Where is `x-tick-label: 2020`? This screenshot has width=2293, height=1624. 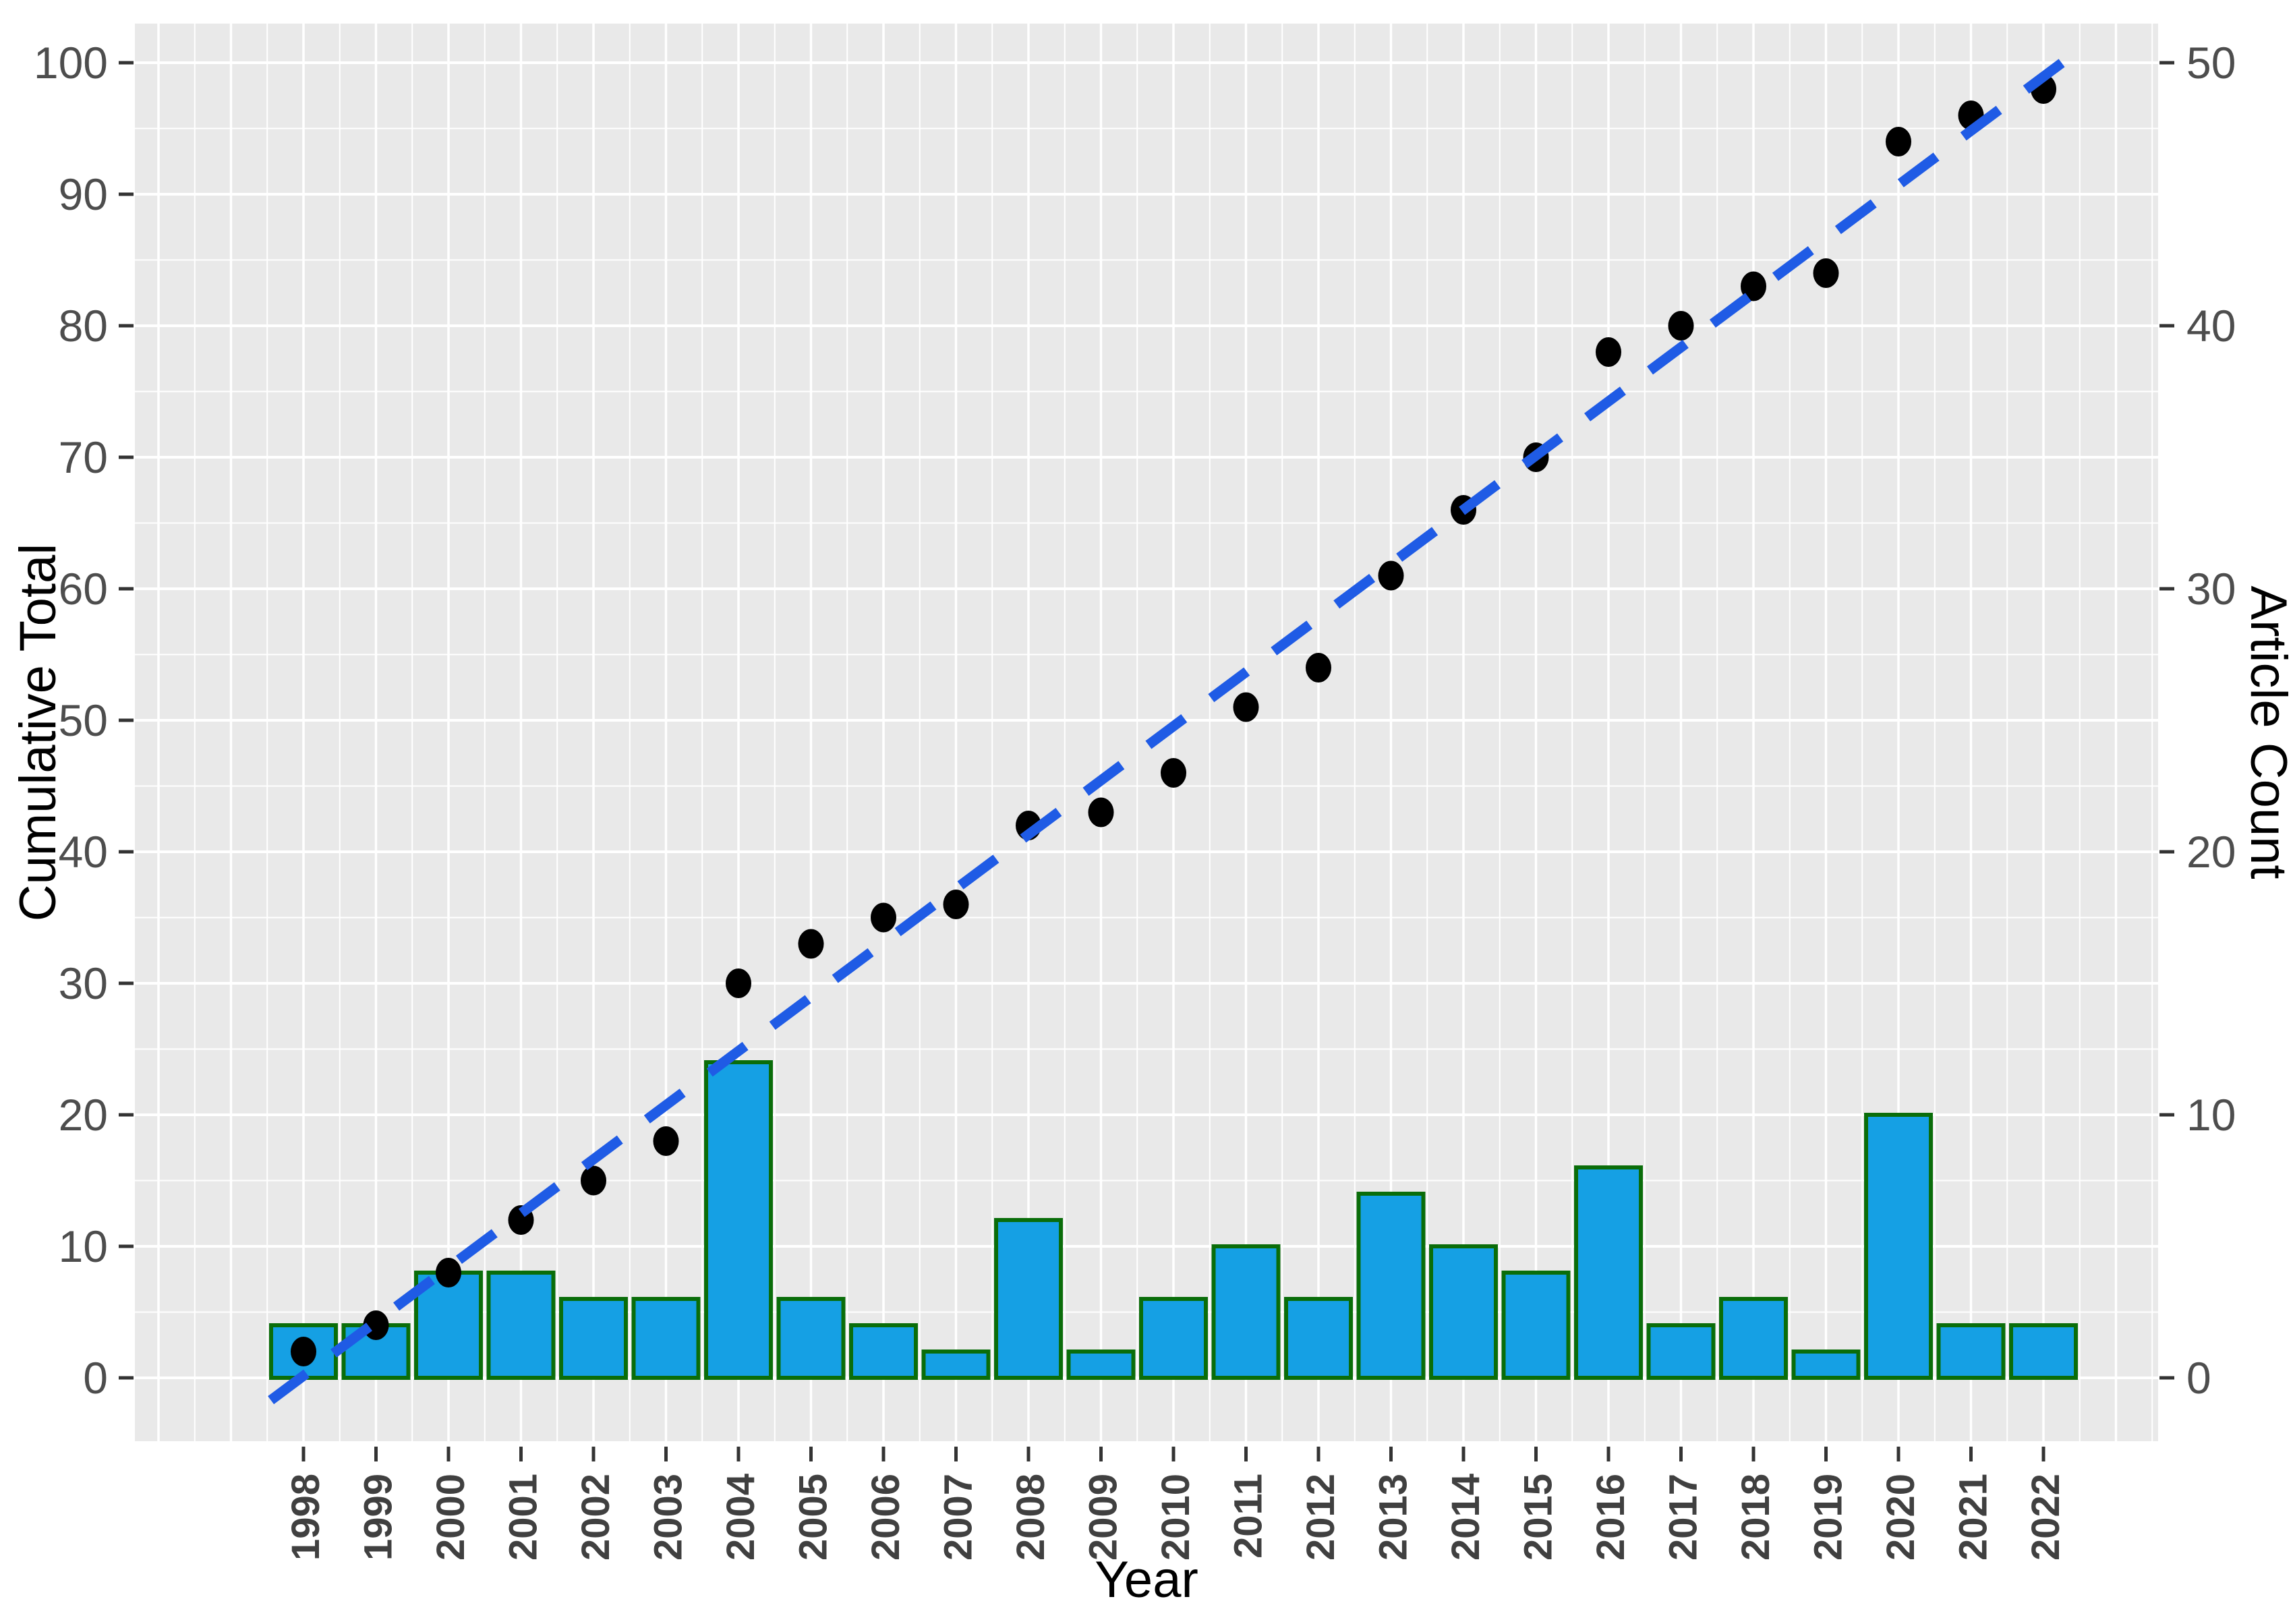 x-tick-label: 2020 is located at coordinates (1901, 1517).